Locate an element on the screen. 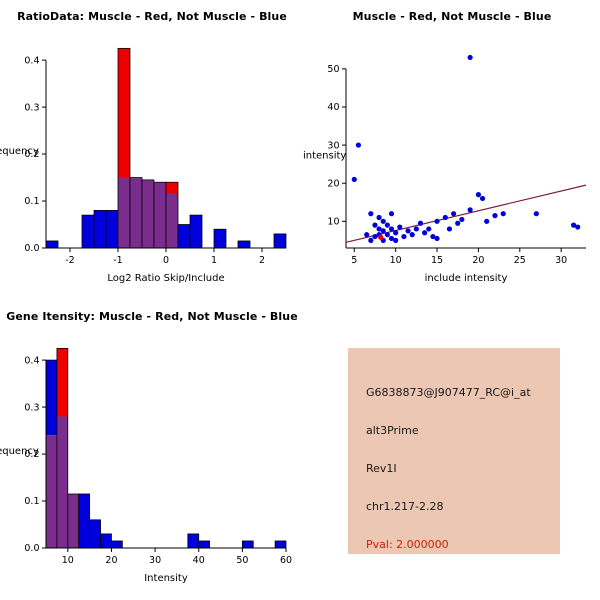 The image size is (600, 600). splice-type-text: alt3Prime is located at coordinates (392, 430).